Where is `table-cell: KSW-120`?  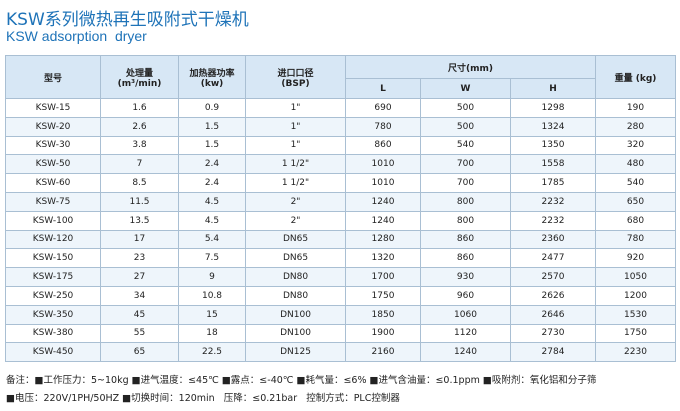
table-cell: KSW-120 is located at coordinates (53, 239).